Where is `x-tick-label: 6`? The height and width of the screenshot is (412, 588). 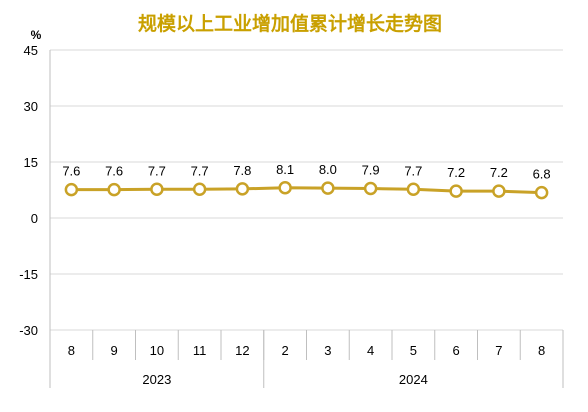 x-tick-label: 6 is located at coordinates (456, 350).